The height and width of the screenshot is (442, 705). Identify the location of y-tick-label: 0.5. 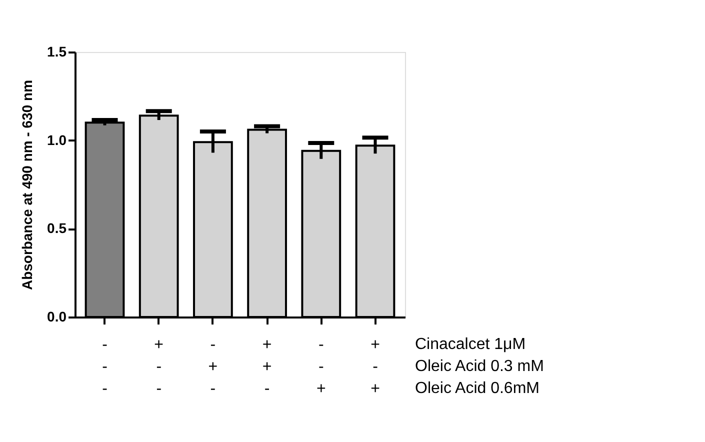
(57, 228).